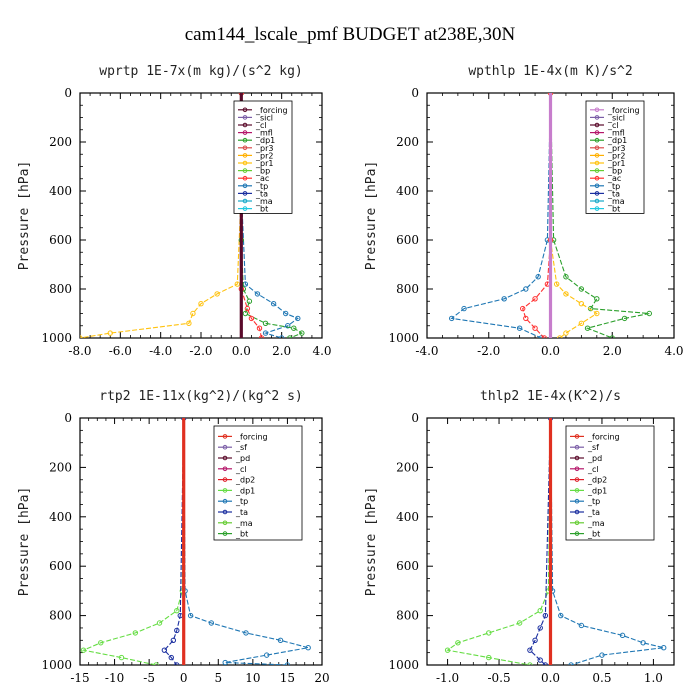 This screenshot has height=700, width=700. Describe the element at coordinates (613, 193) in the screenshot. I see `legend-label-ta: _ta` at that location.